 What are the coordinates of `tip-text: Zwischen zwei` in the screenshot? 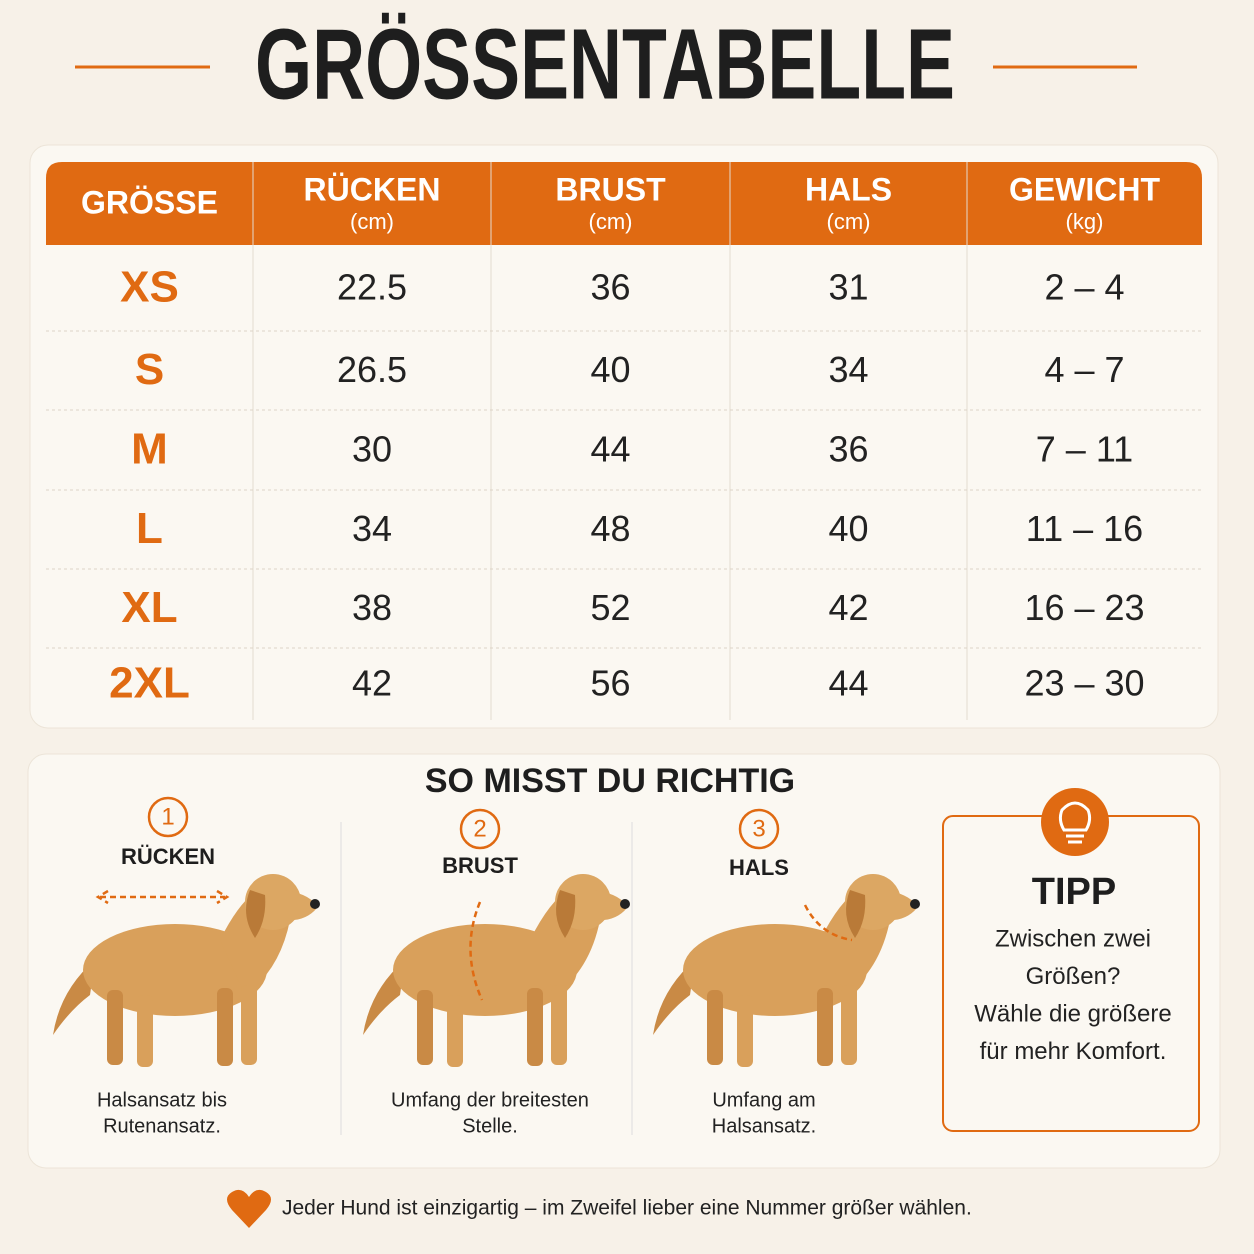 It's located at (1073, 938).